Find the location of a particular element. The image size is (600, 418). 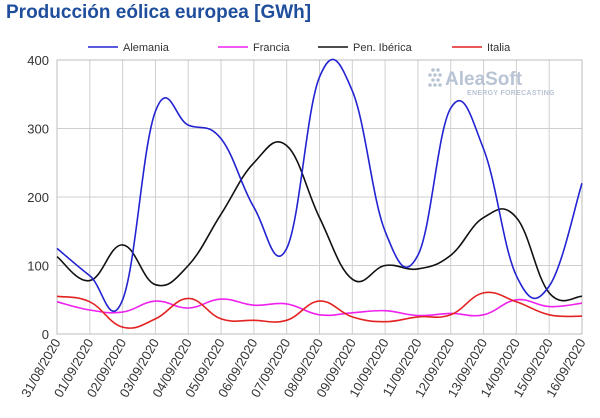

logo-tagline: ENERGY FORECASTING is located at coordinates (511, 93).